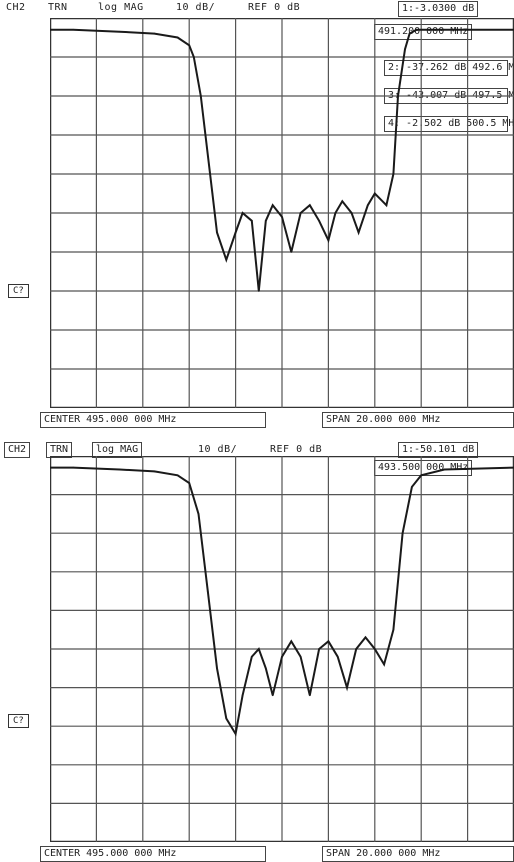 The width and height of the screenshot is (514, 862). What do you see at coordinates (418, 420) in the screenshot?
I see `span-label: SPAN 20.000 000 MHz` at bounding box center [418, 420].